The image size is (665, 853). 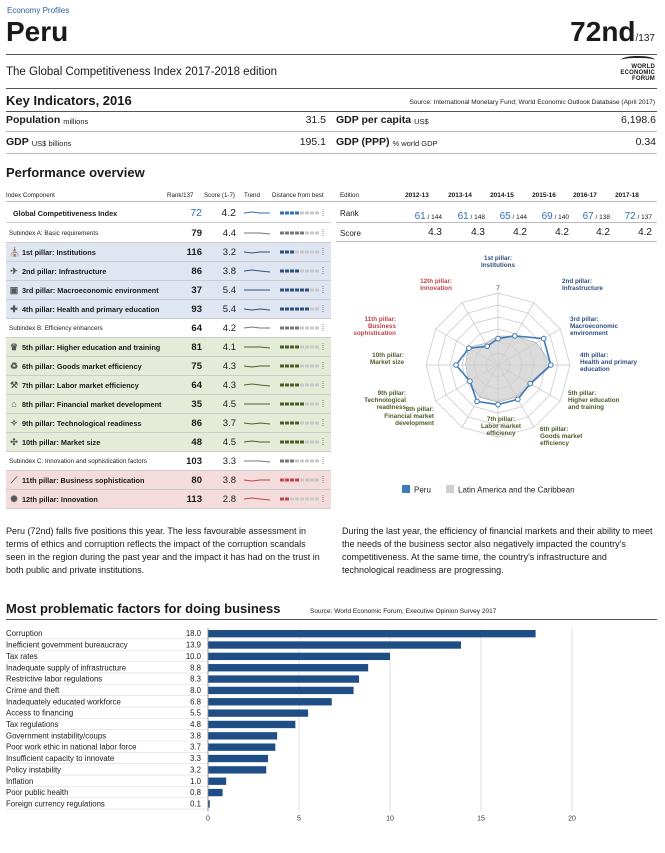 What do you see at coordinates (55, 441) in the screenshot?
I see `perf-row-label: ✣ 10th pillar: Market size` at bounding box center [55, 441].